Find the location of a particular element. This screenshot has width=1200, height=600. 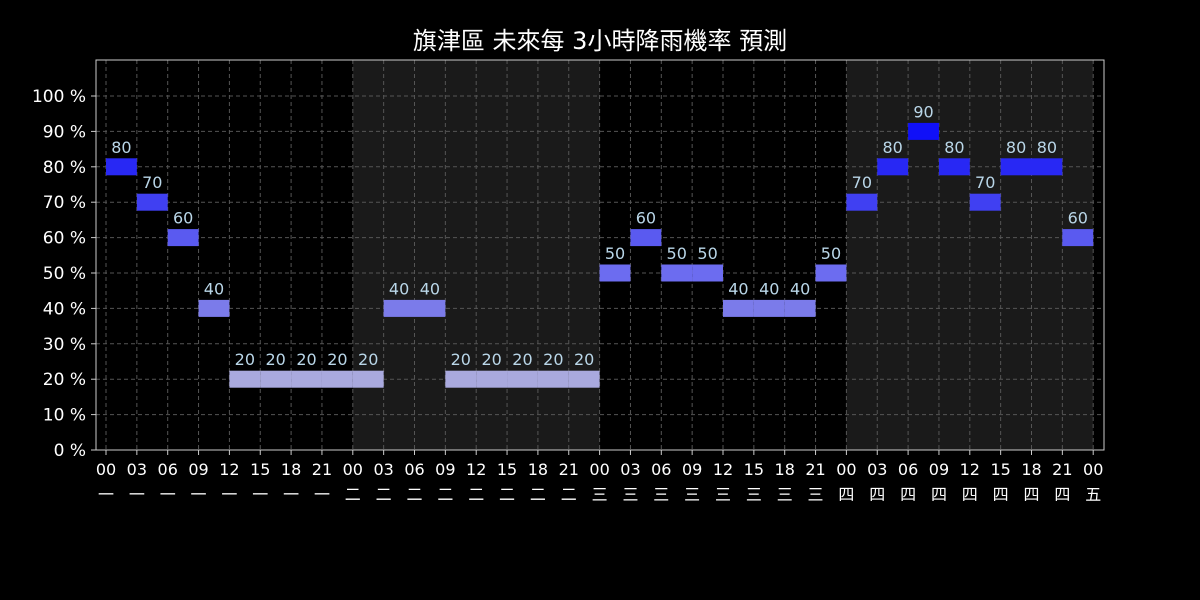

x-tick-hour-label: 18 is located at coordinates (785, 469).